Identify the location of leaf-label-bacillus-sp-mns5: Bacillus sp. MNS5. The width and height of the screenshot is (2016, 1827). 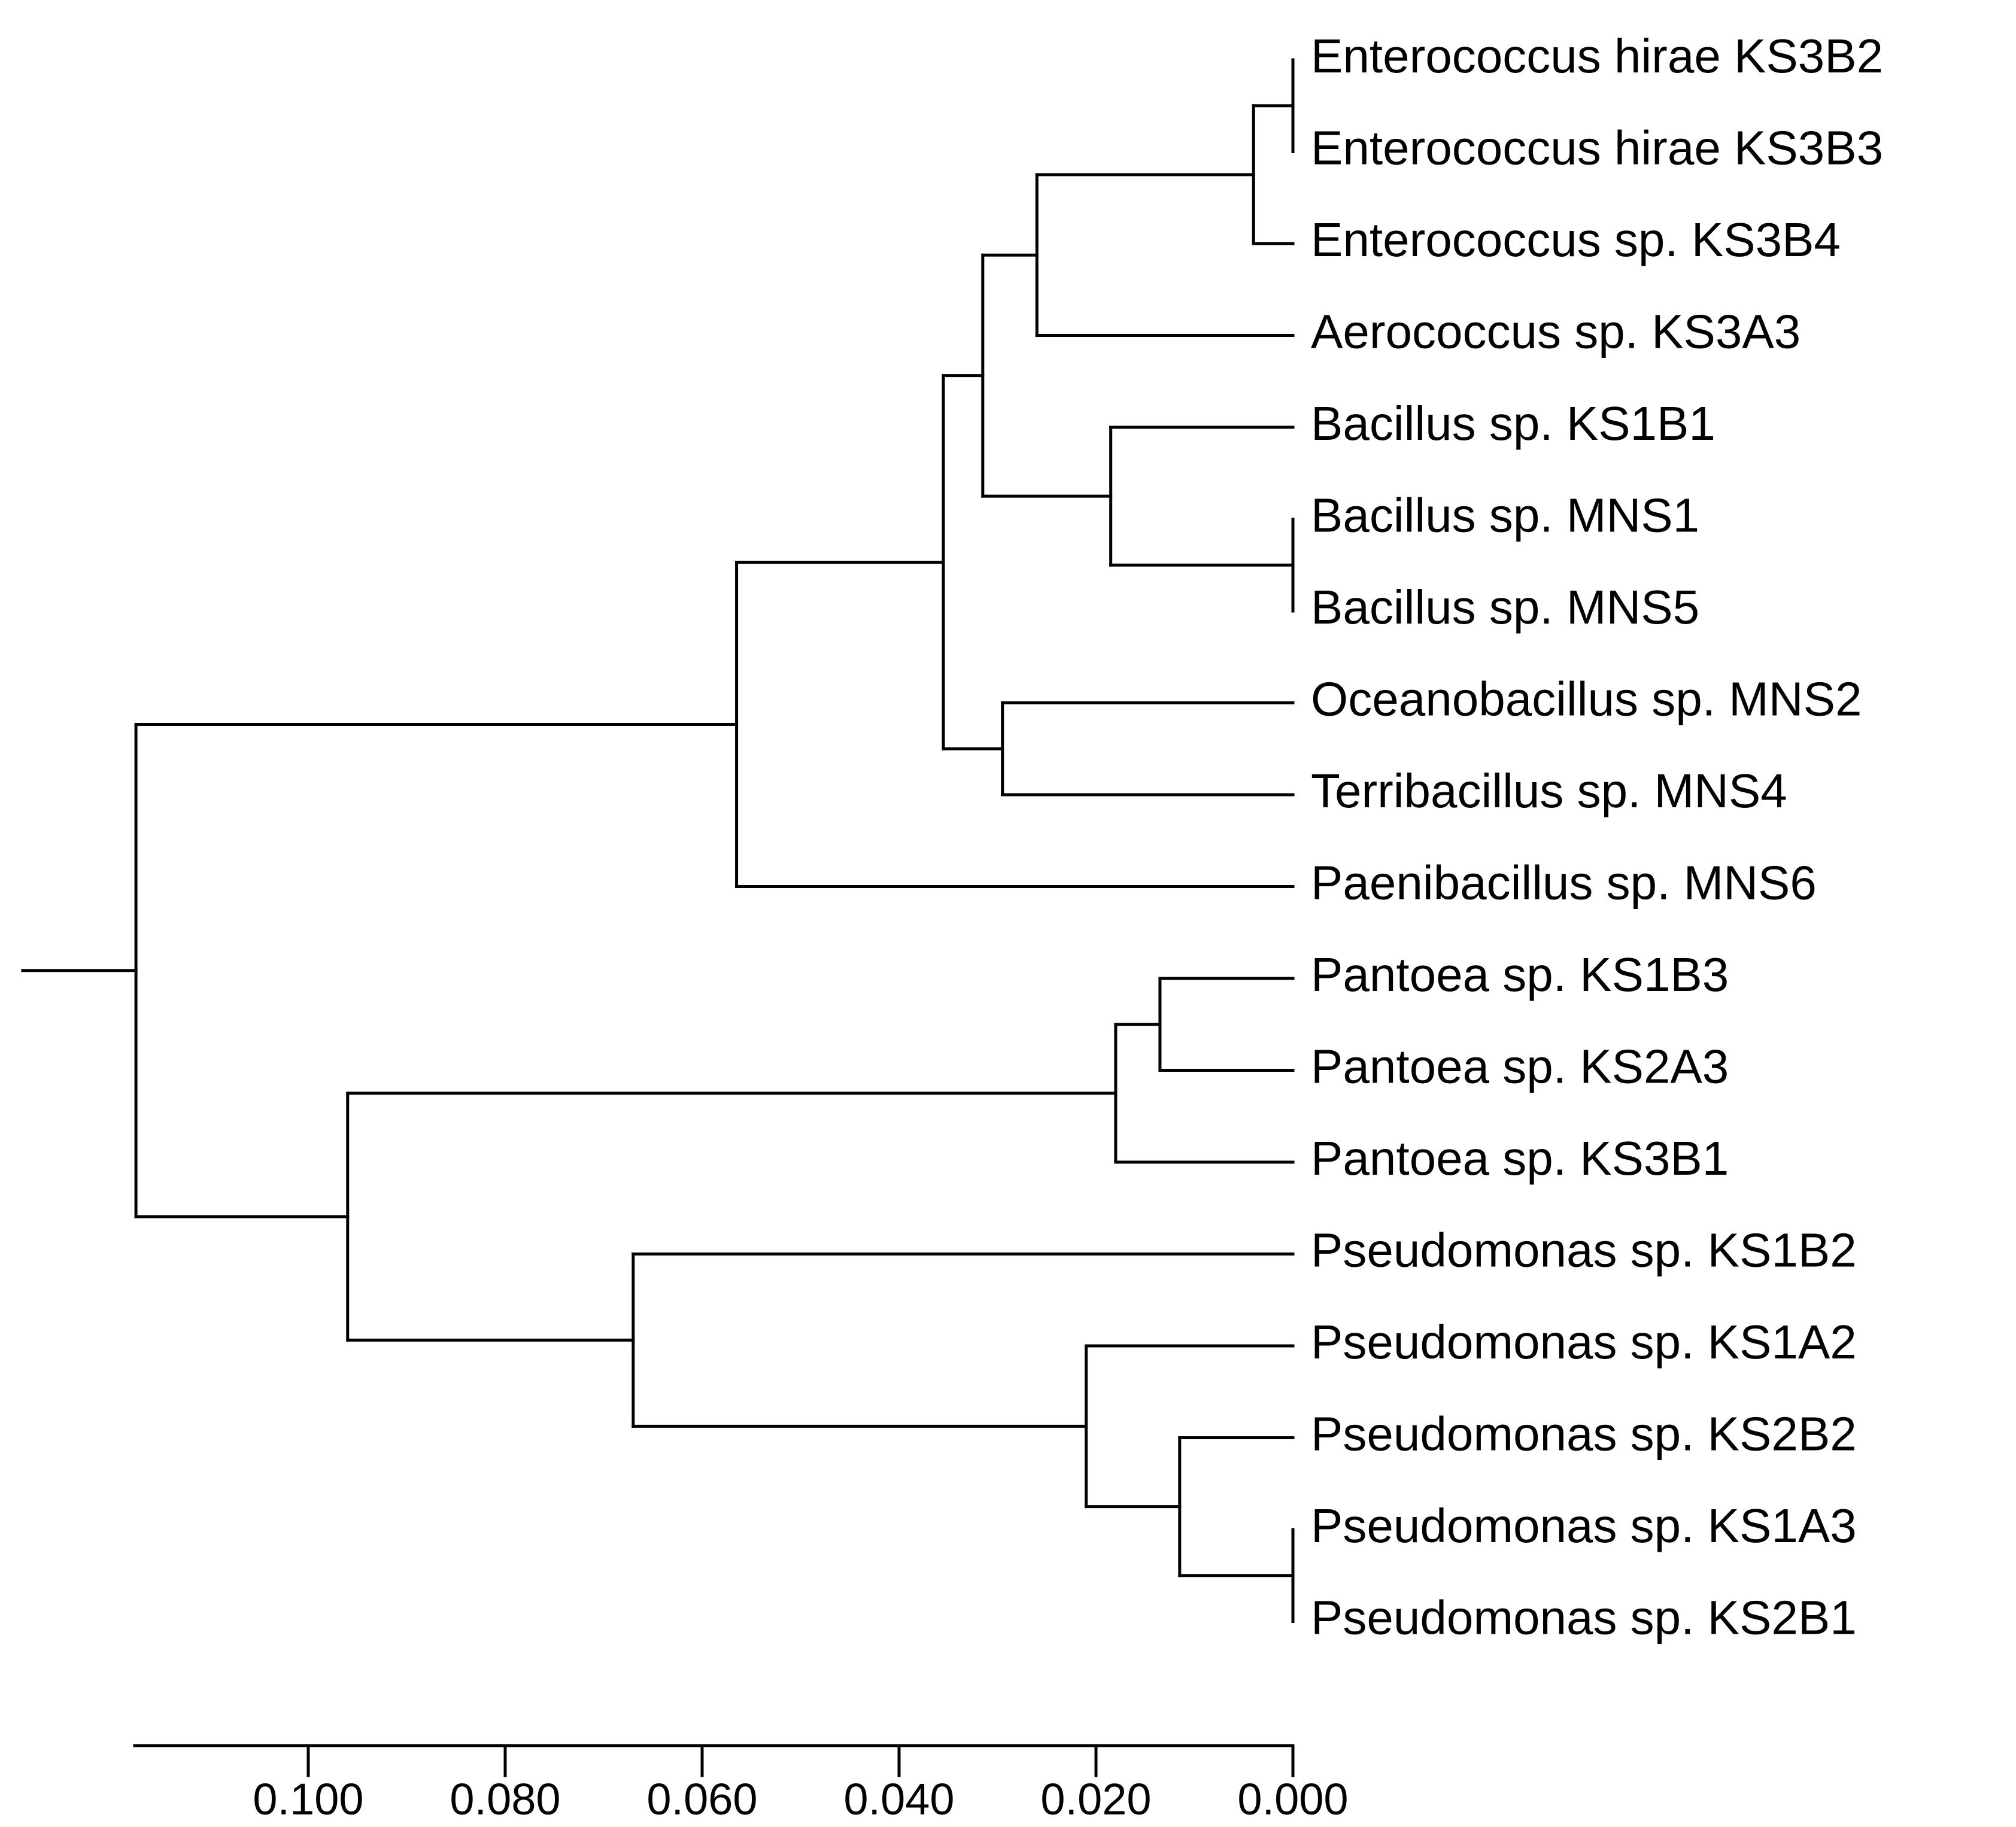
(1505, 607).